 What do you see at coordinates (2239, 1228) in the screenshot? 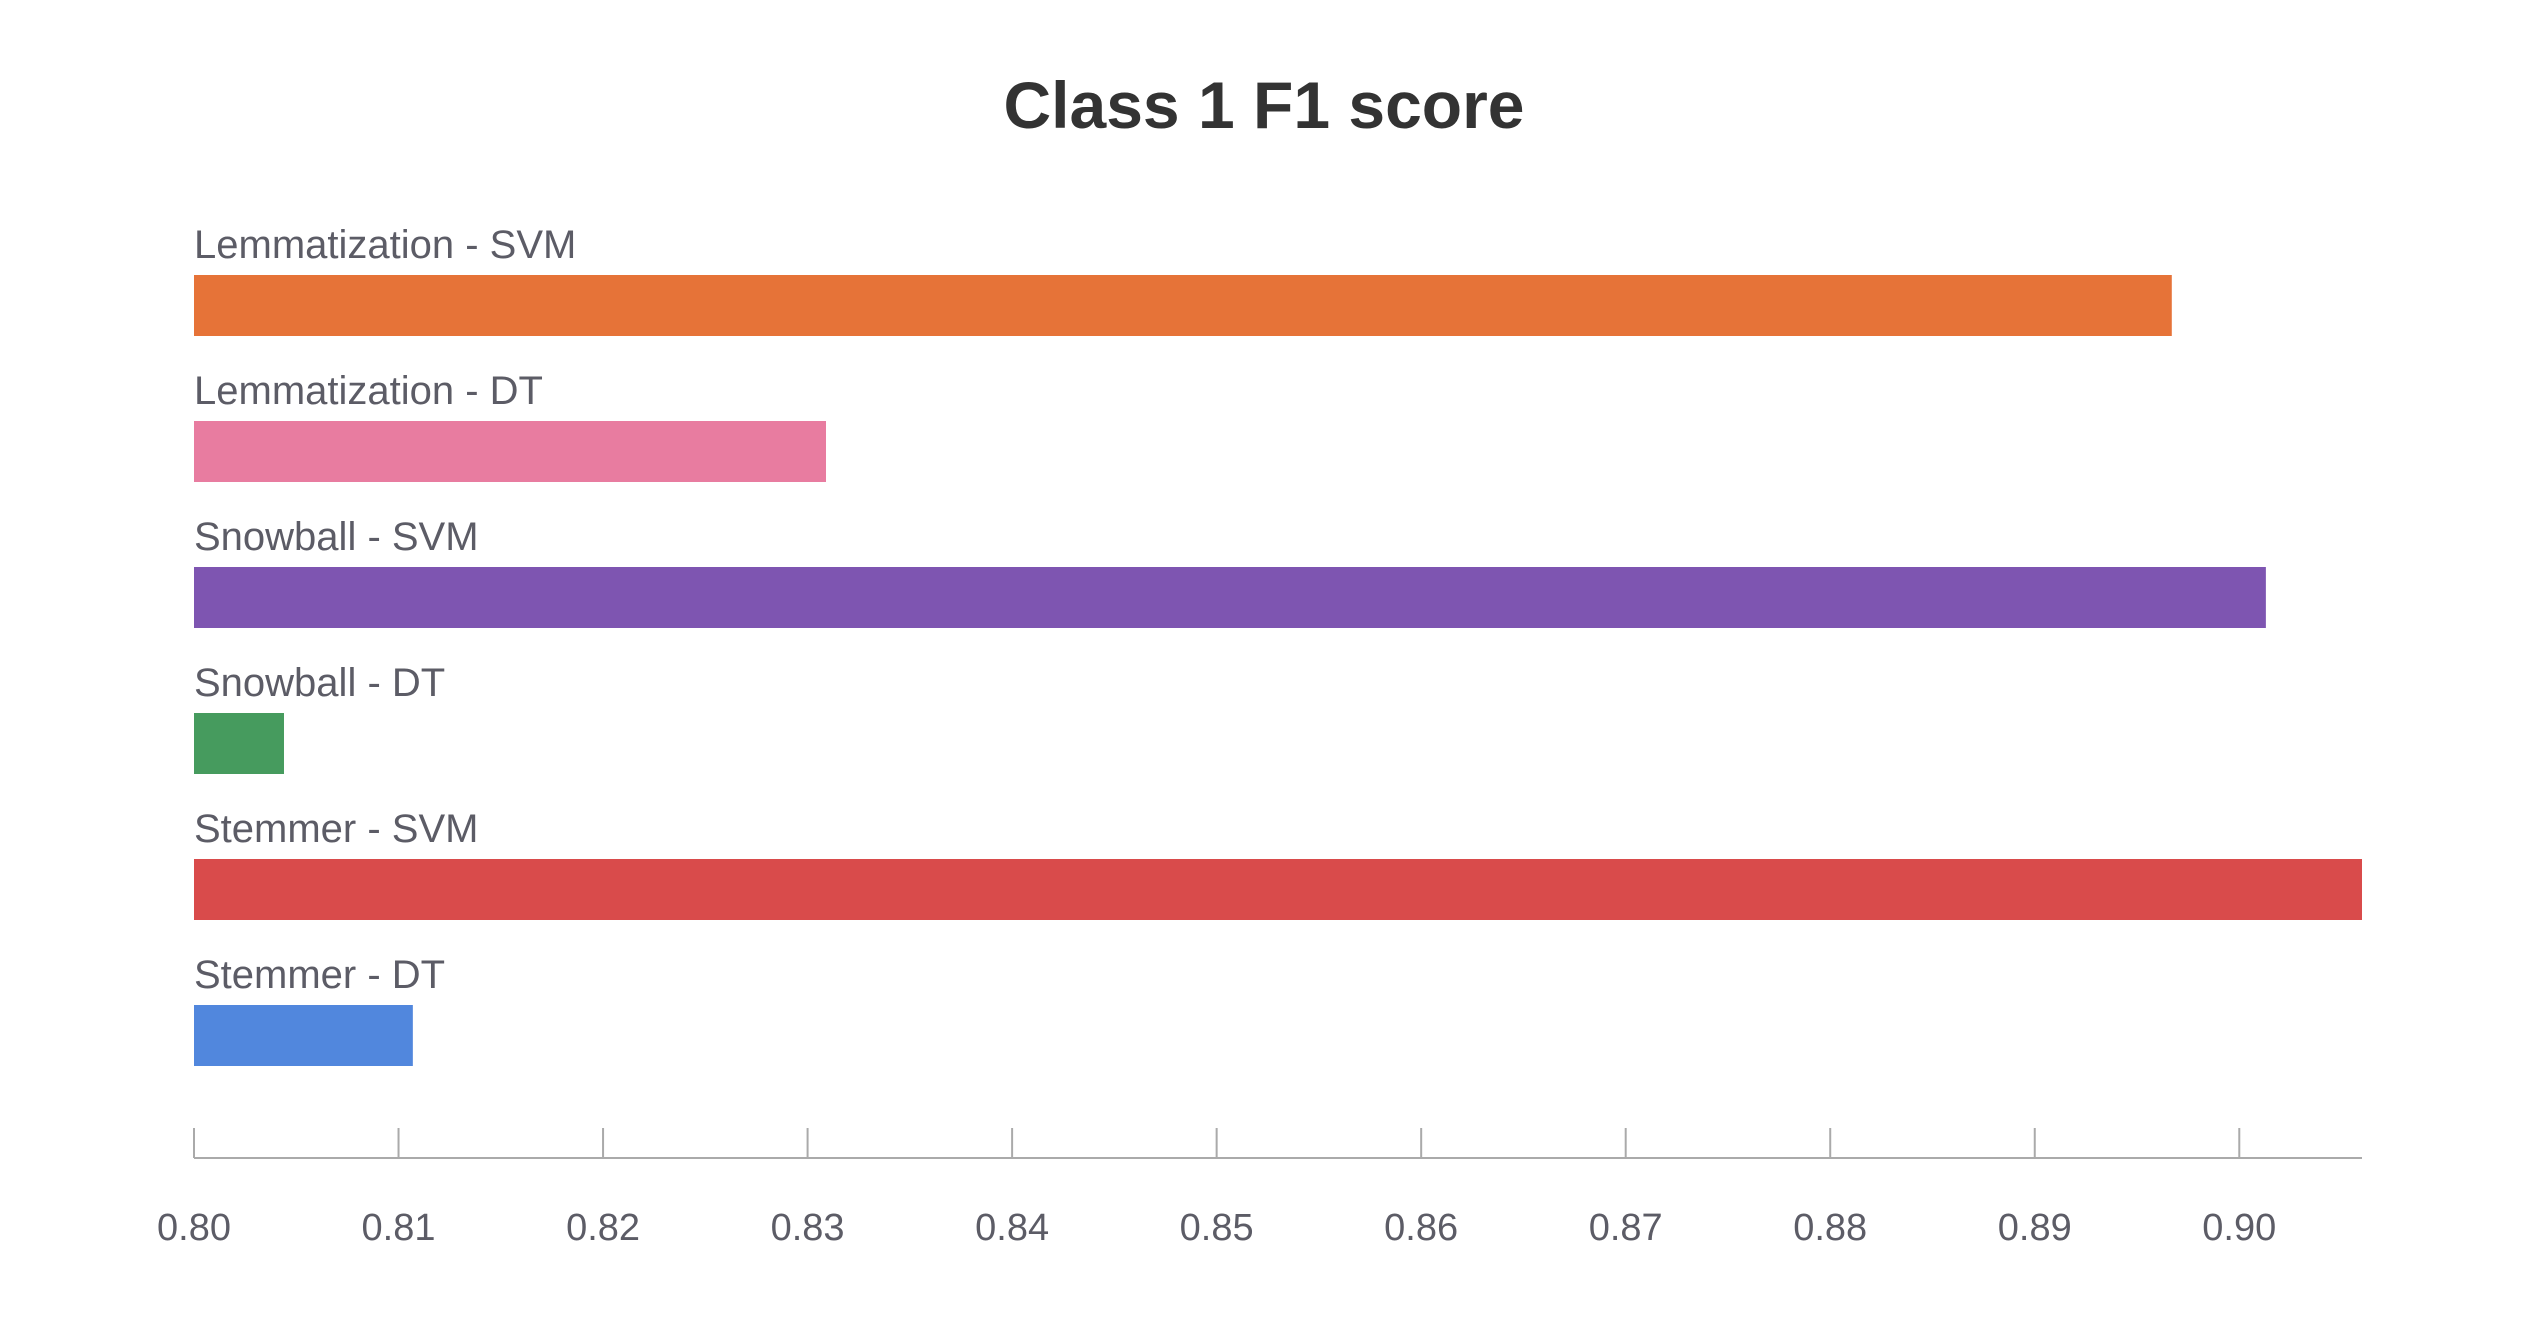
I see `x-tick-label: 0.90` at bounding box center [2239, 1228].